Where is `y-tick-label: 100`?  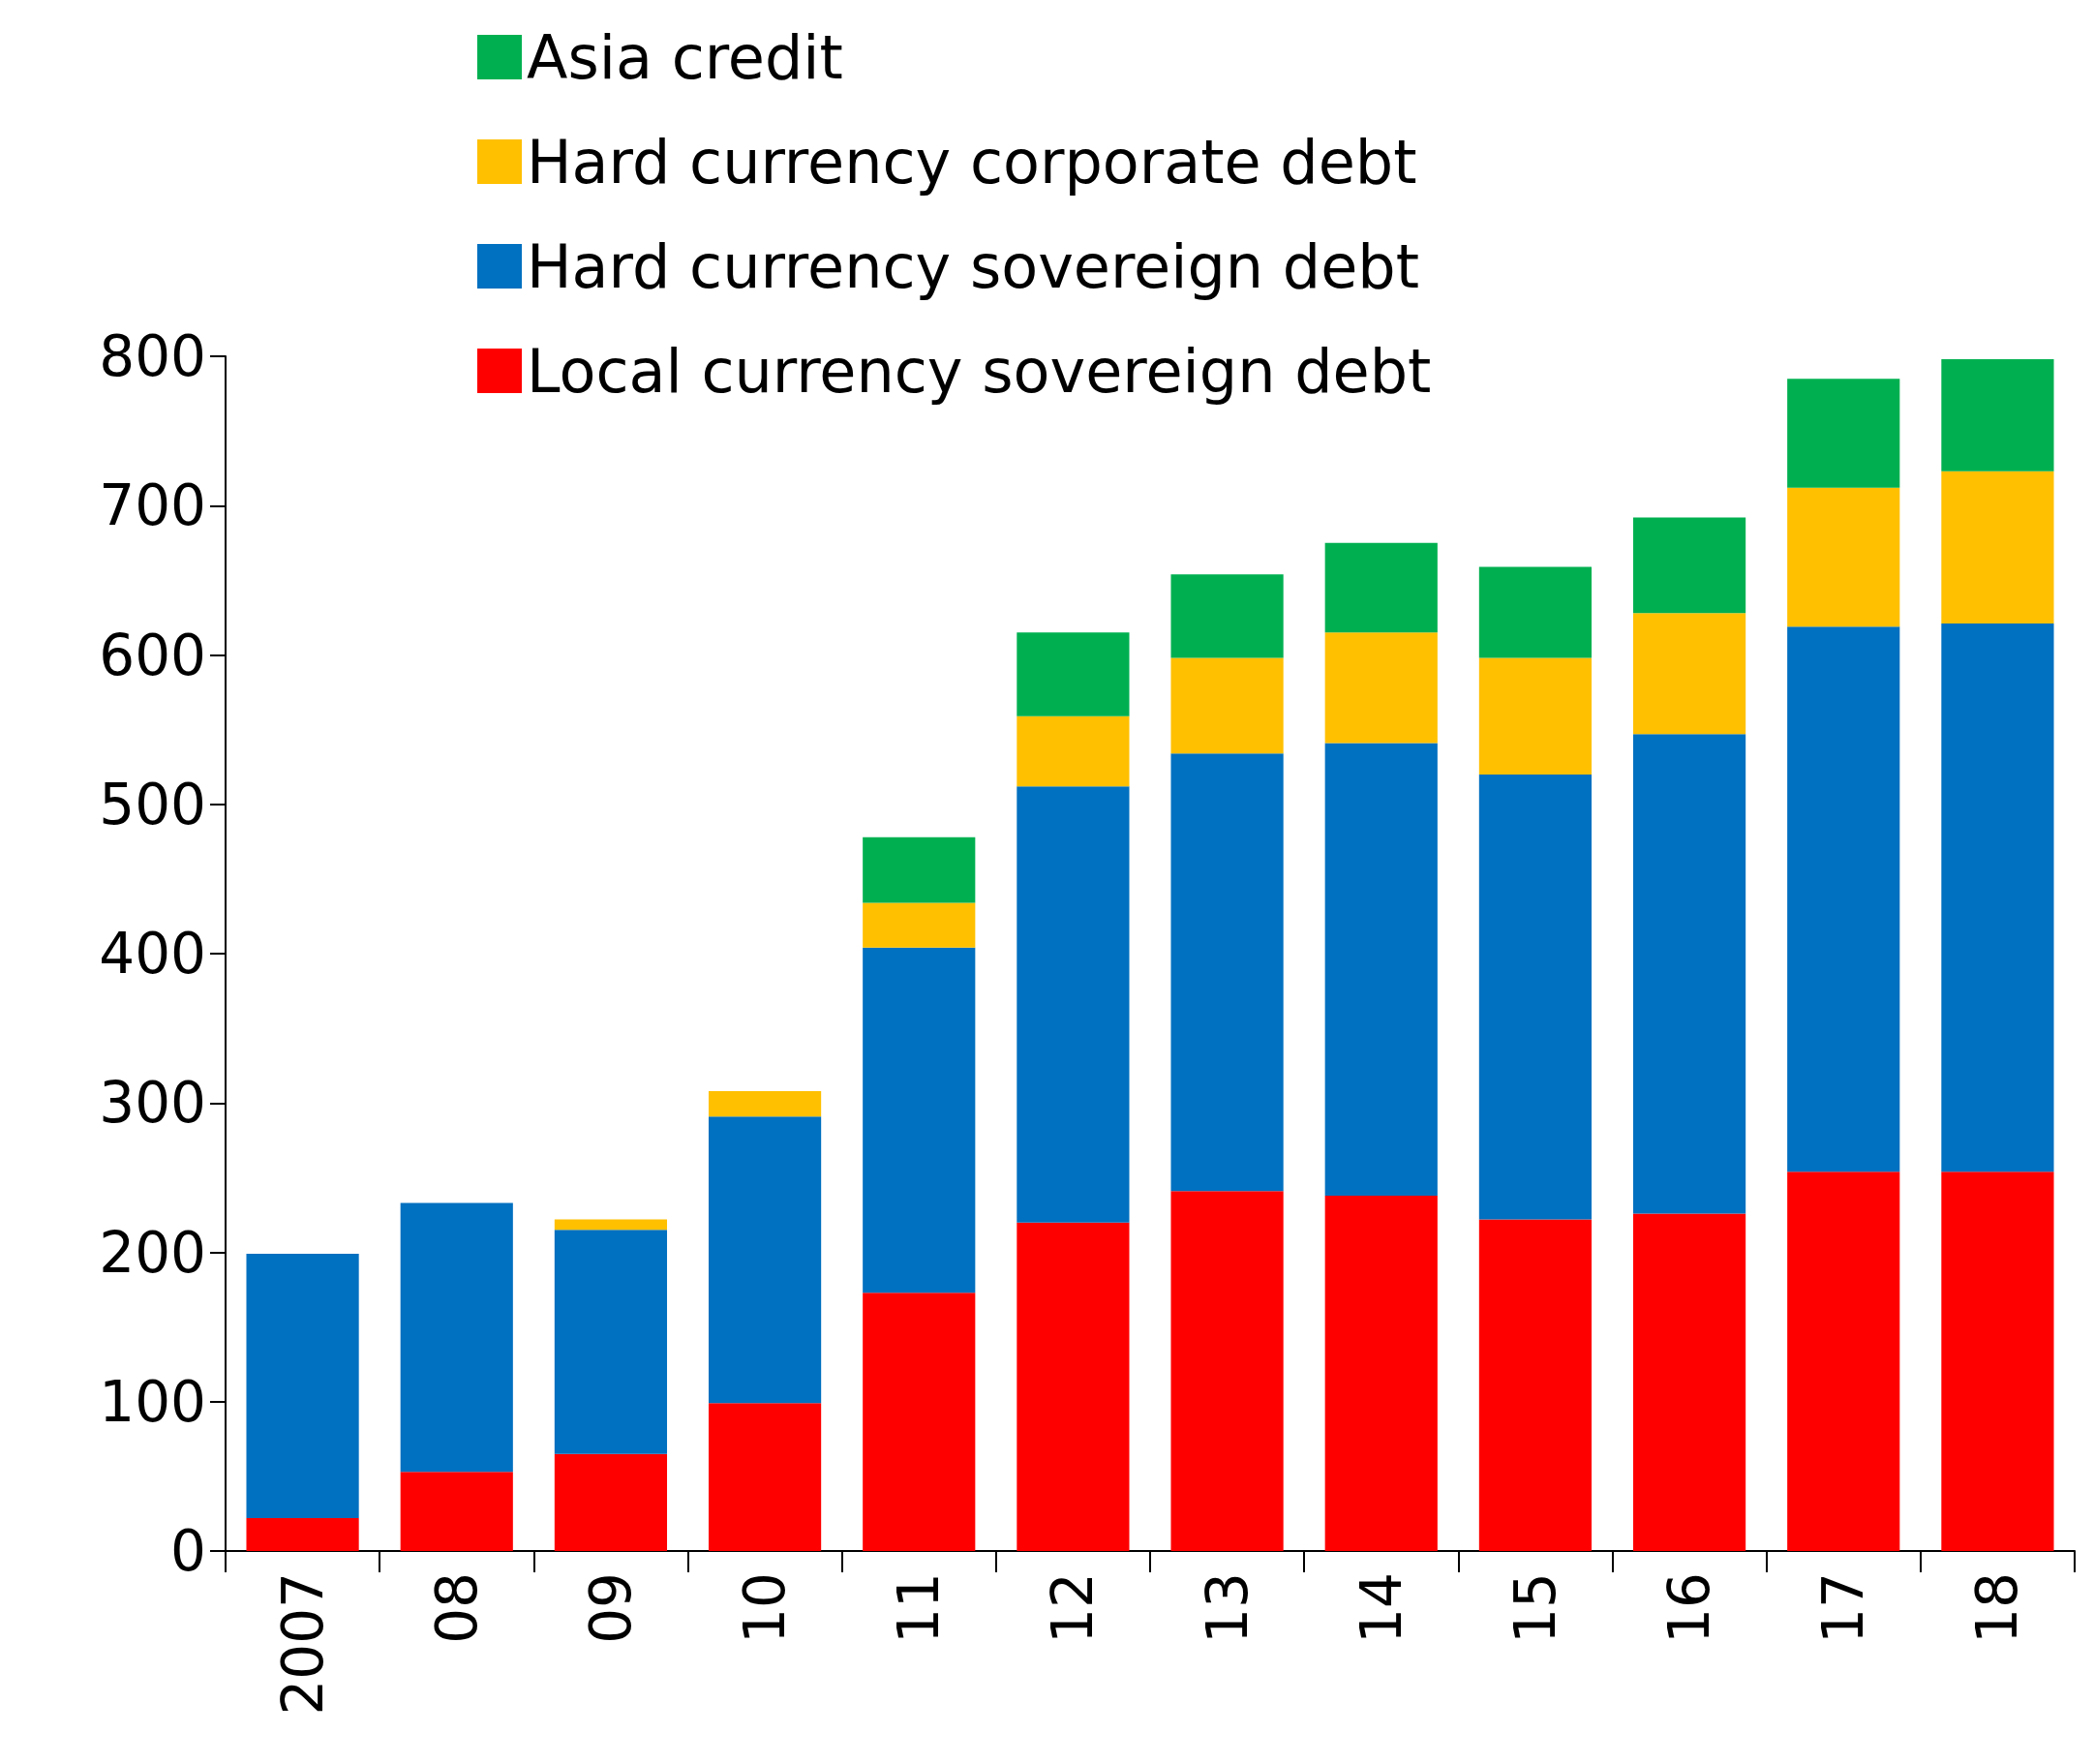 y-tick-label: 100 is located at coordinates (153, 1402).